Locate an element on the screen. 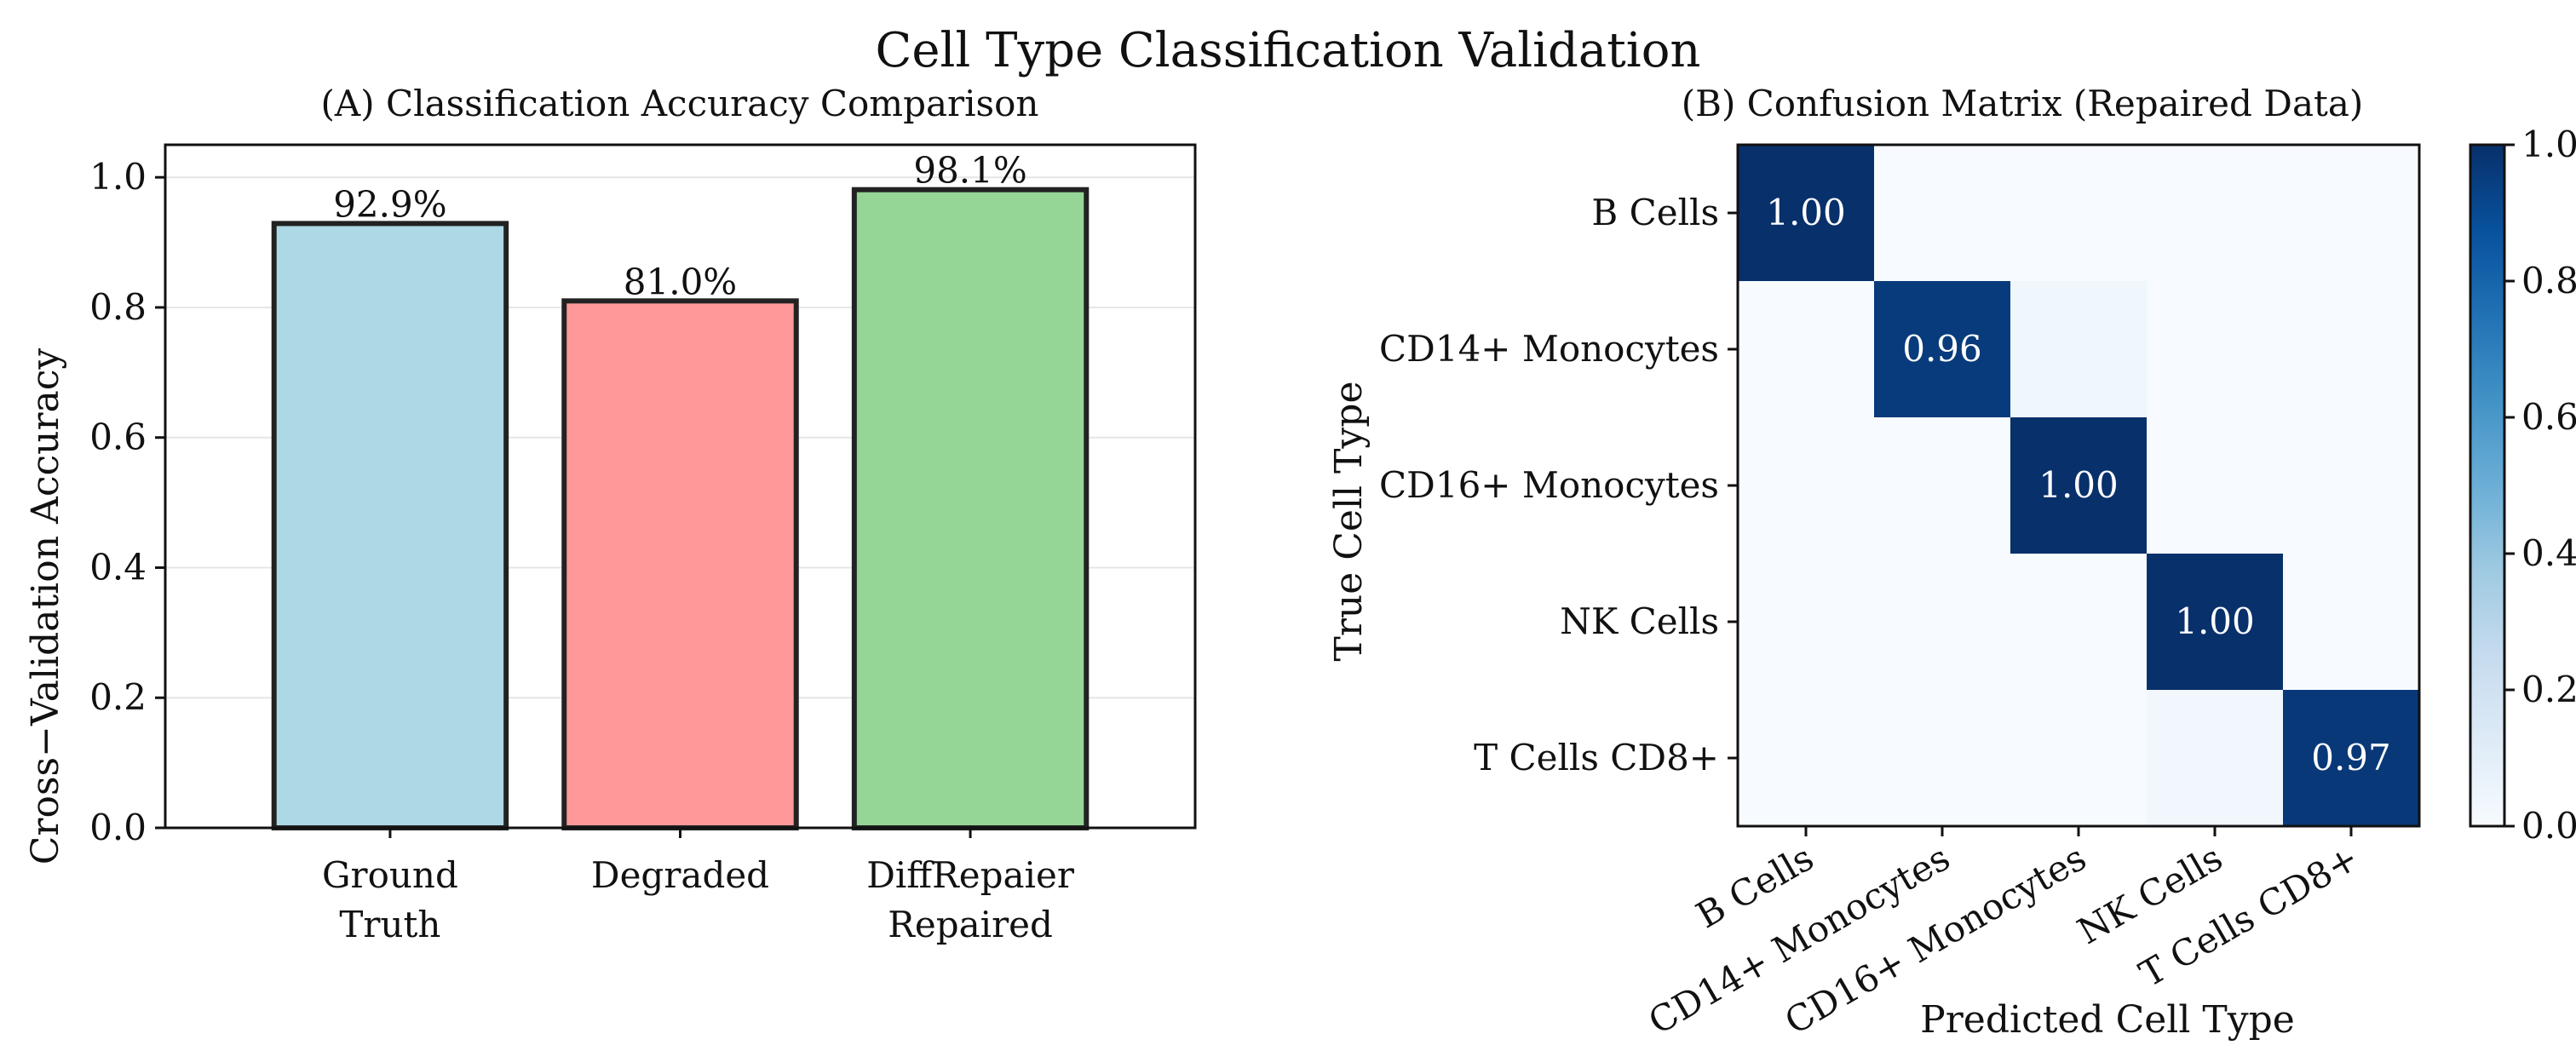 This screenshot has height=1051, width=2576. bar-chart-y-tick-label: 0.8 is located at coordinates (118, 307).